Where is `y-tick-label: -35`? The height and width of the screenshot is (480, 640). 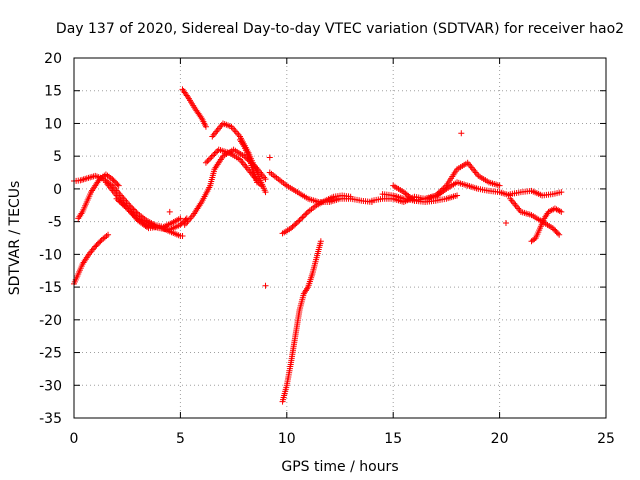
y-tick-label: -35 is located at coordinates (50, 419).